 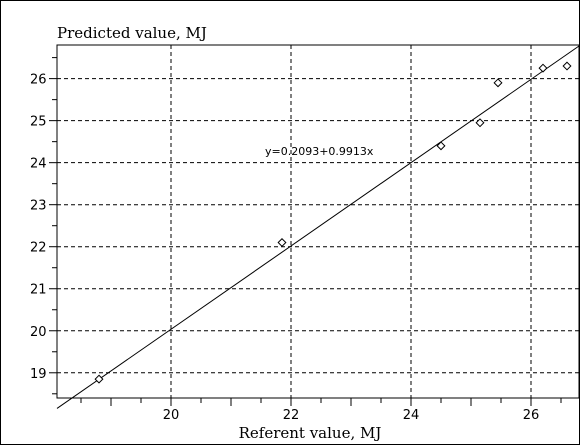 What do you see at coordinates (38, 206) in the screenshot?
I see `y-tick-label: 23` at bounding box center [38, 206].